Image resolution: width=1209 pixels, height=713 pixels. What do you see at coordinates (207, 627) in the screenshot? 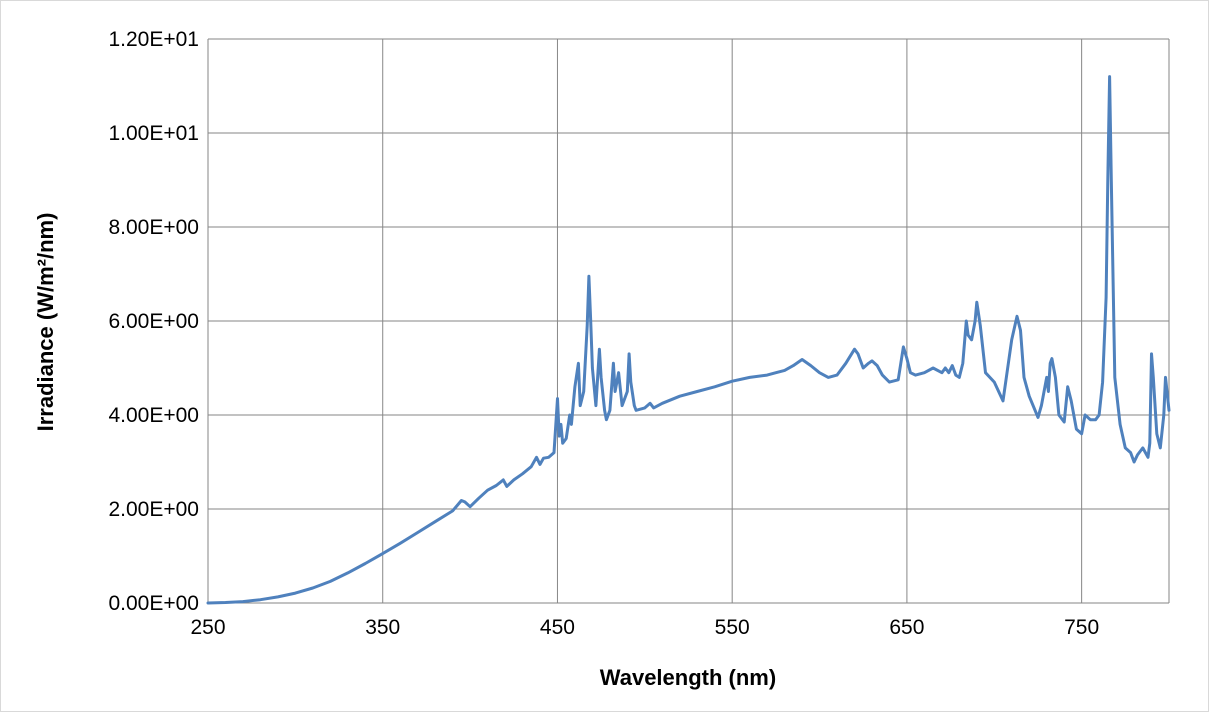
I see `x-tick-label: 250` at bounding box center [207, 627].